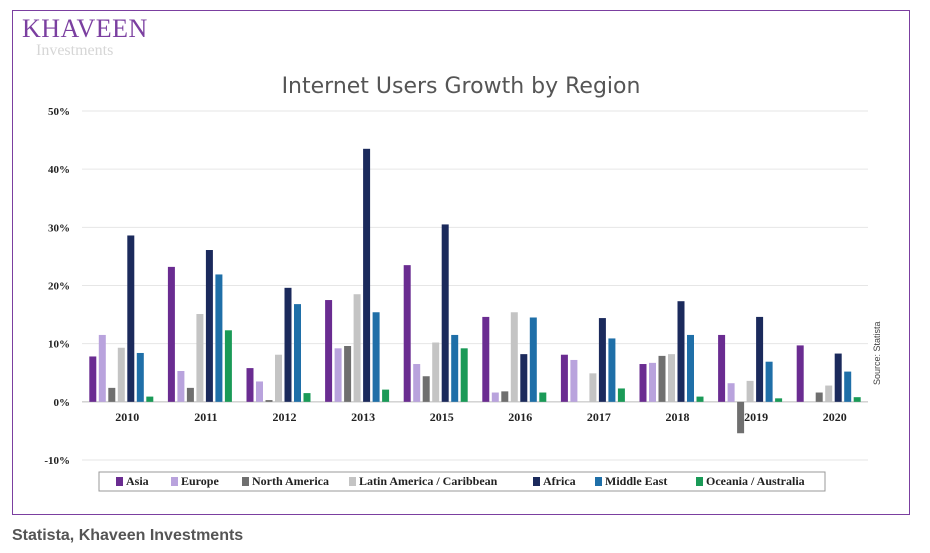 This screenshot has height=553, width=930. What do you see at coordinates (59, 228) in the screenshot?
I see `y-tick-label: 30%` at bounding box center [59, 228].